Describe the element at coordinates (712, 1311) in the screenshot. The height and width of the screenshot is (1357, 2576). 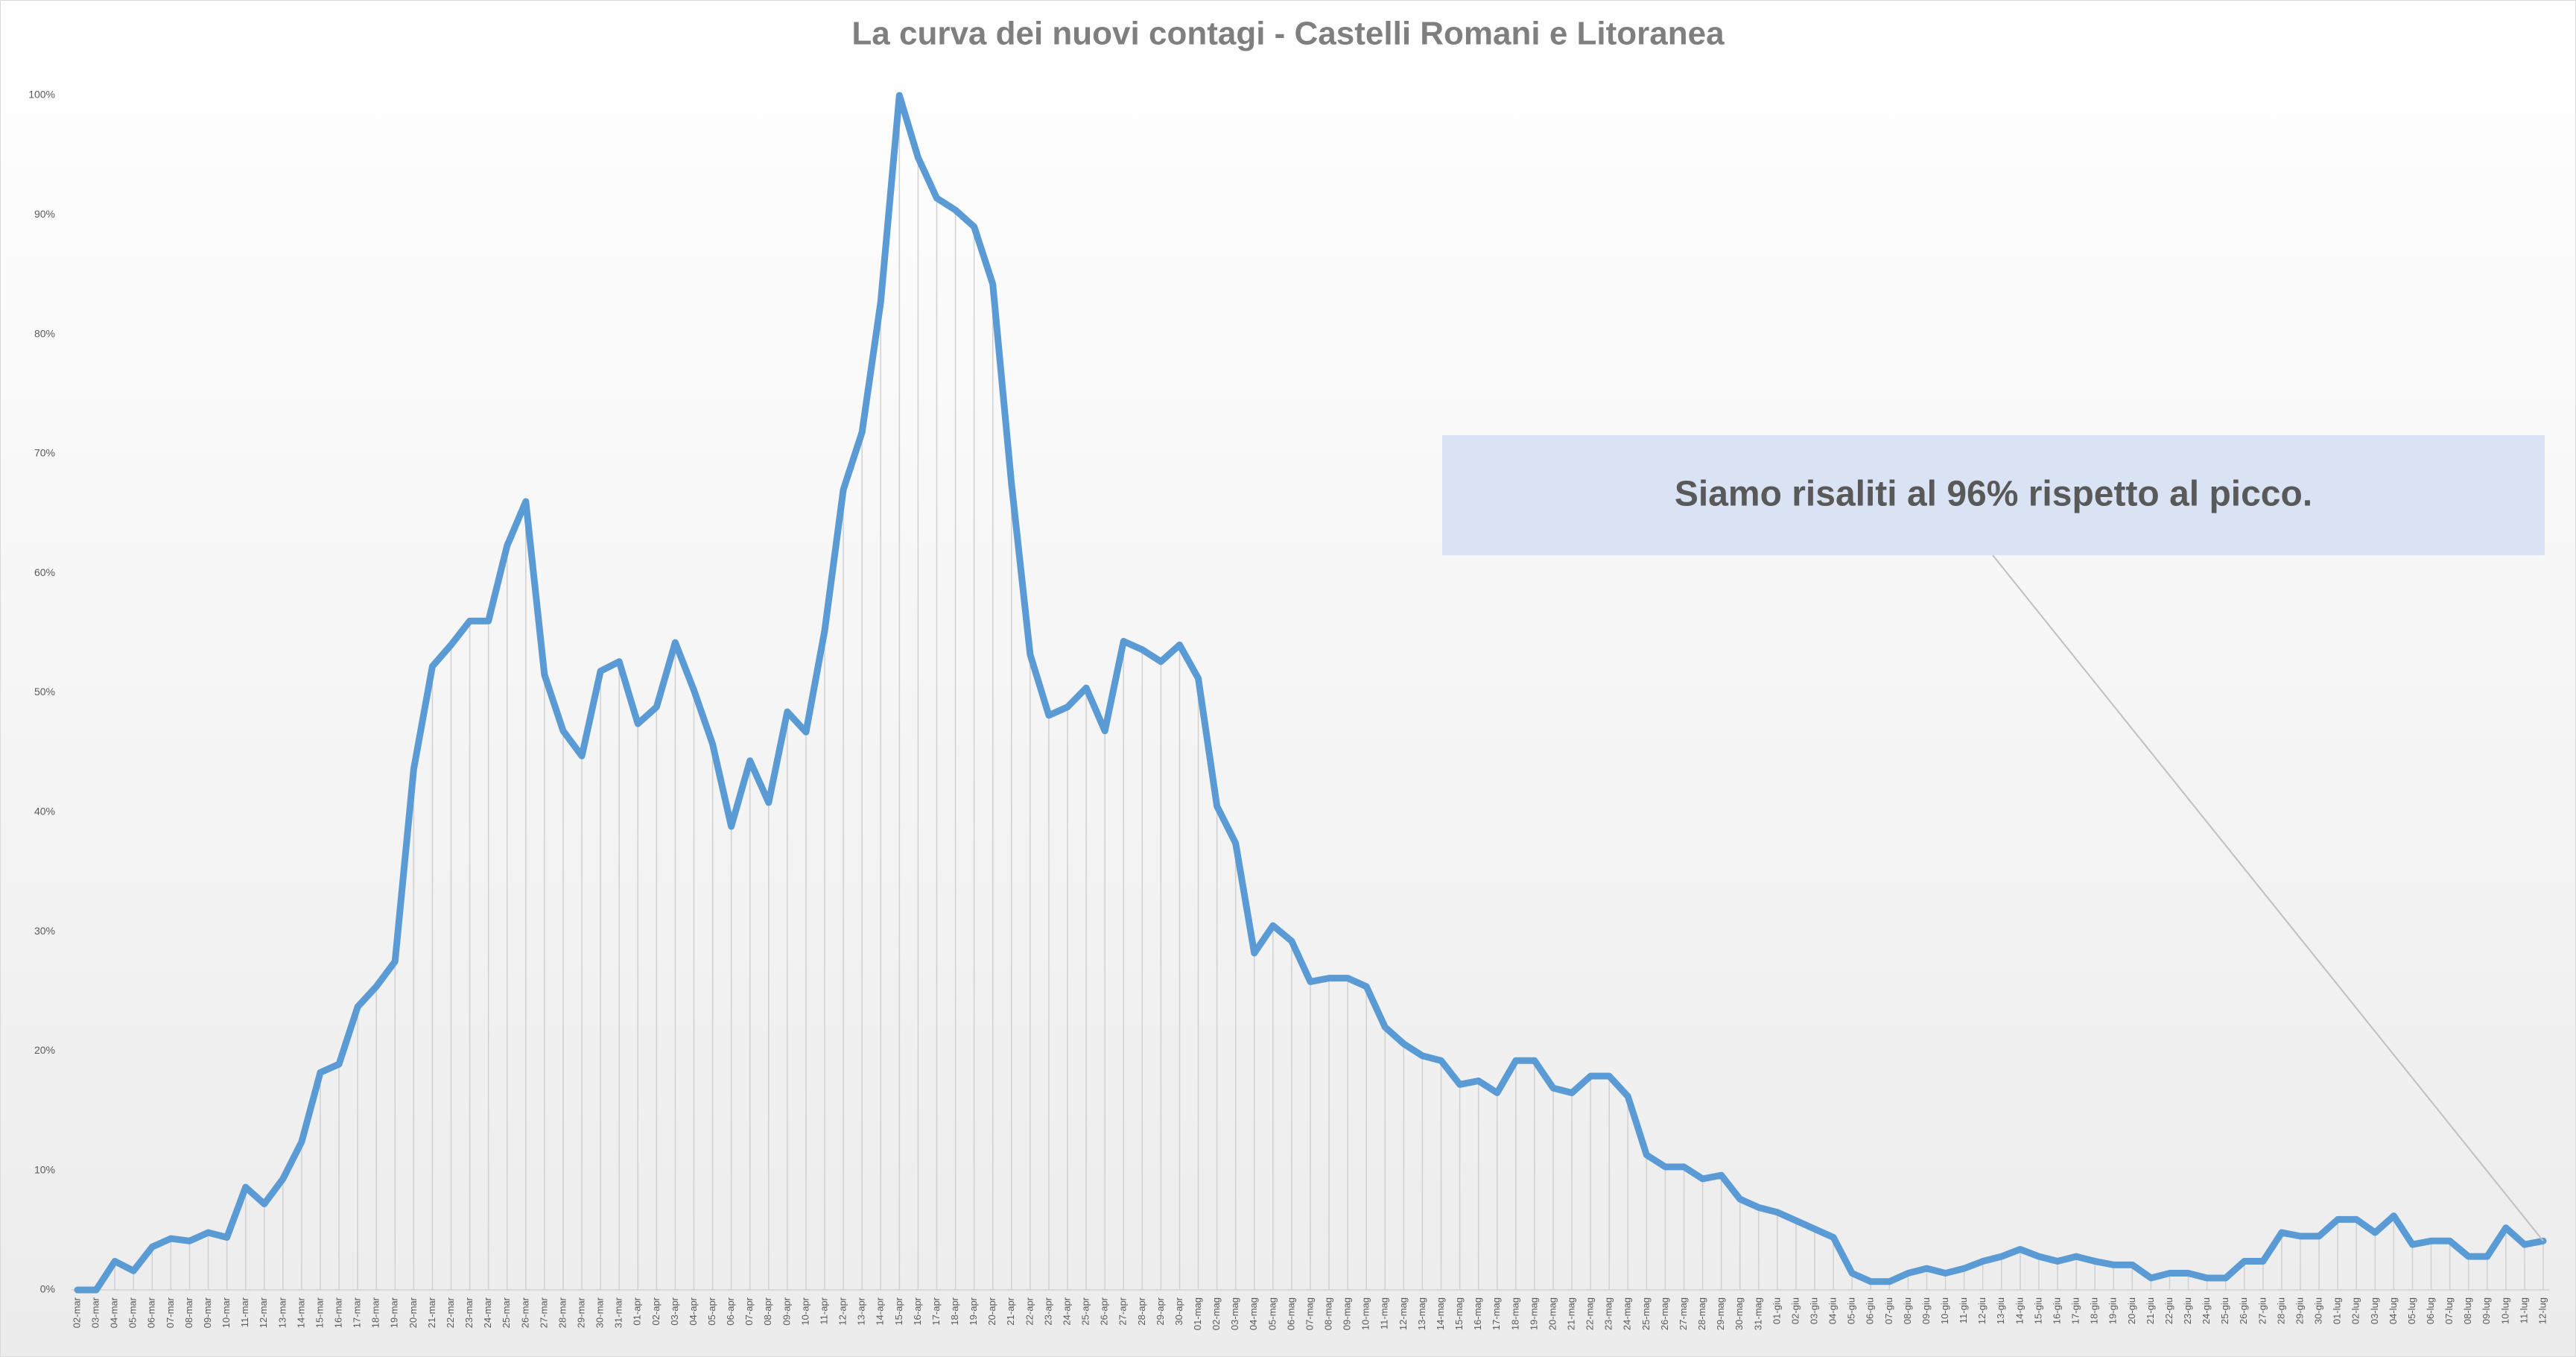
I see `x-tick-label: 05-apr` at that location.